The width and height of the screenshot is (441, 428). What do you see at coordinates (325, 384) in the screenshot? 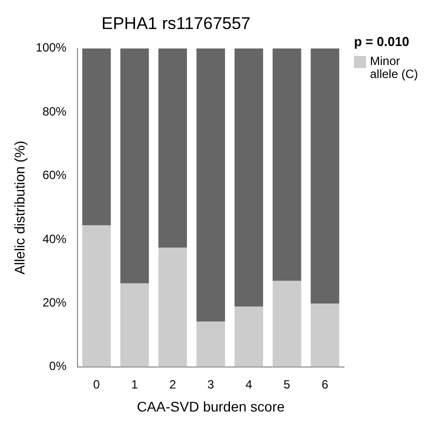
I see `x-tick-label: 6` at bounding box center [325, 384].